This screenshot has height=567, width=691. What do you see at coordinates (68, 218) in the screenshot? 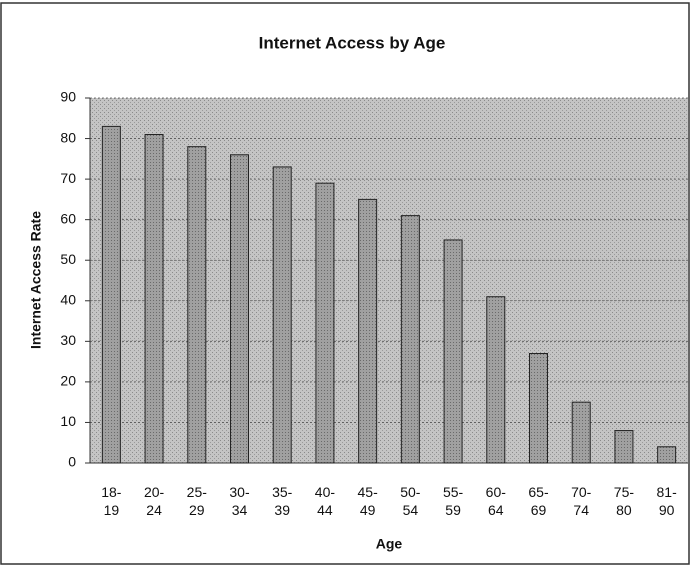
I see `y-tick-label: 60` at bounding box center [68, 218].